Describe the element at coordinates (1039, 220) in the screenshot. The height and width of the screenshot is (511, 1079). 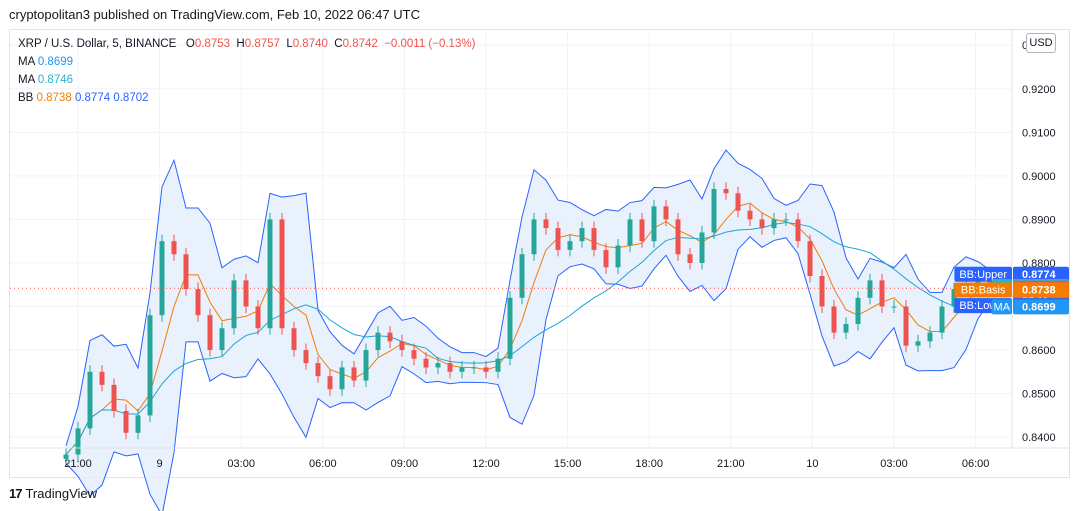
I see `y-tick-label: 0.8900` at that location.